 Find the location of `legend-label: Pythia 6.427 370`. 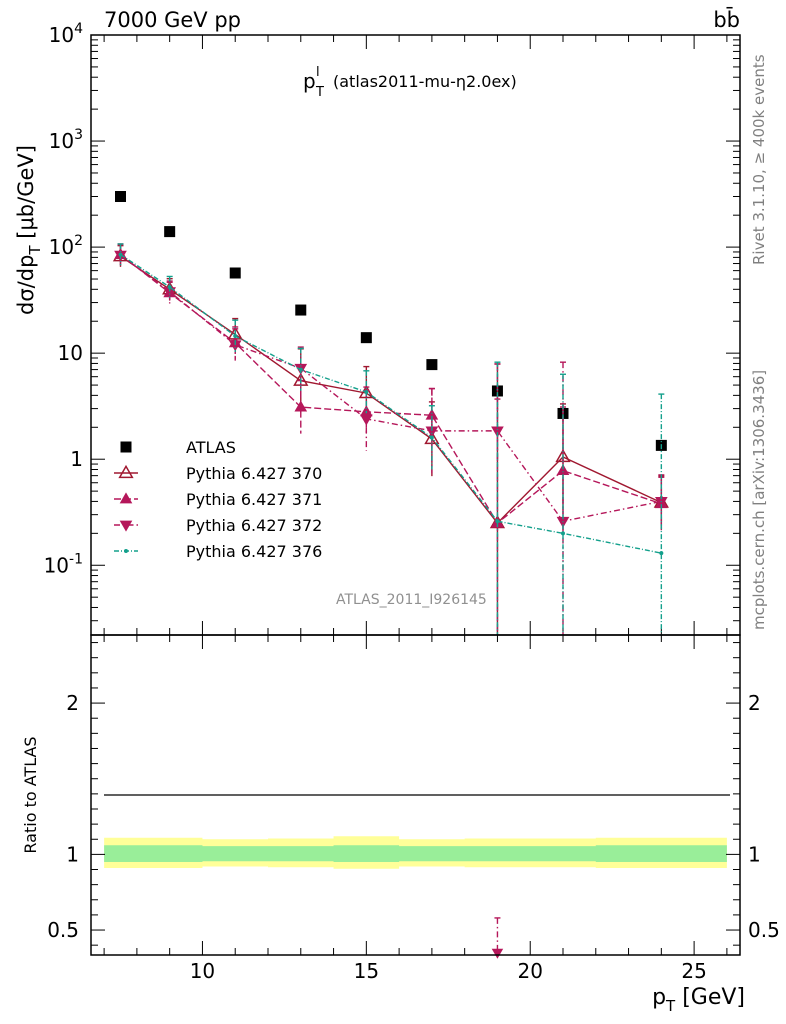

legend-label: Pythia 6.427 370 is located at coordinates (254, 473).